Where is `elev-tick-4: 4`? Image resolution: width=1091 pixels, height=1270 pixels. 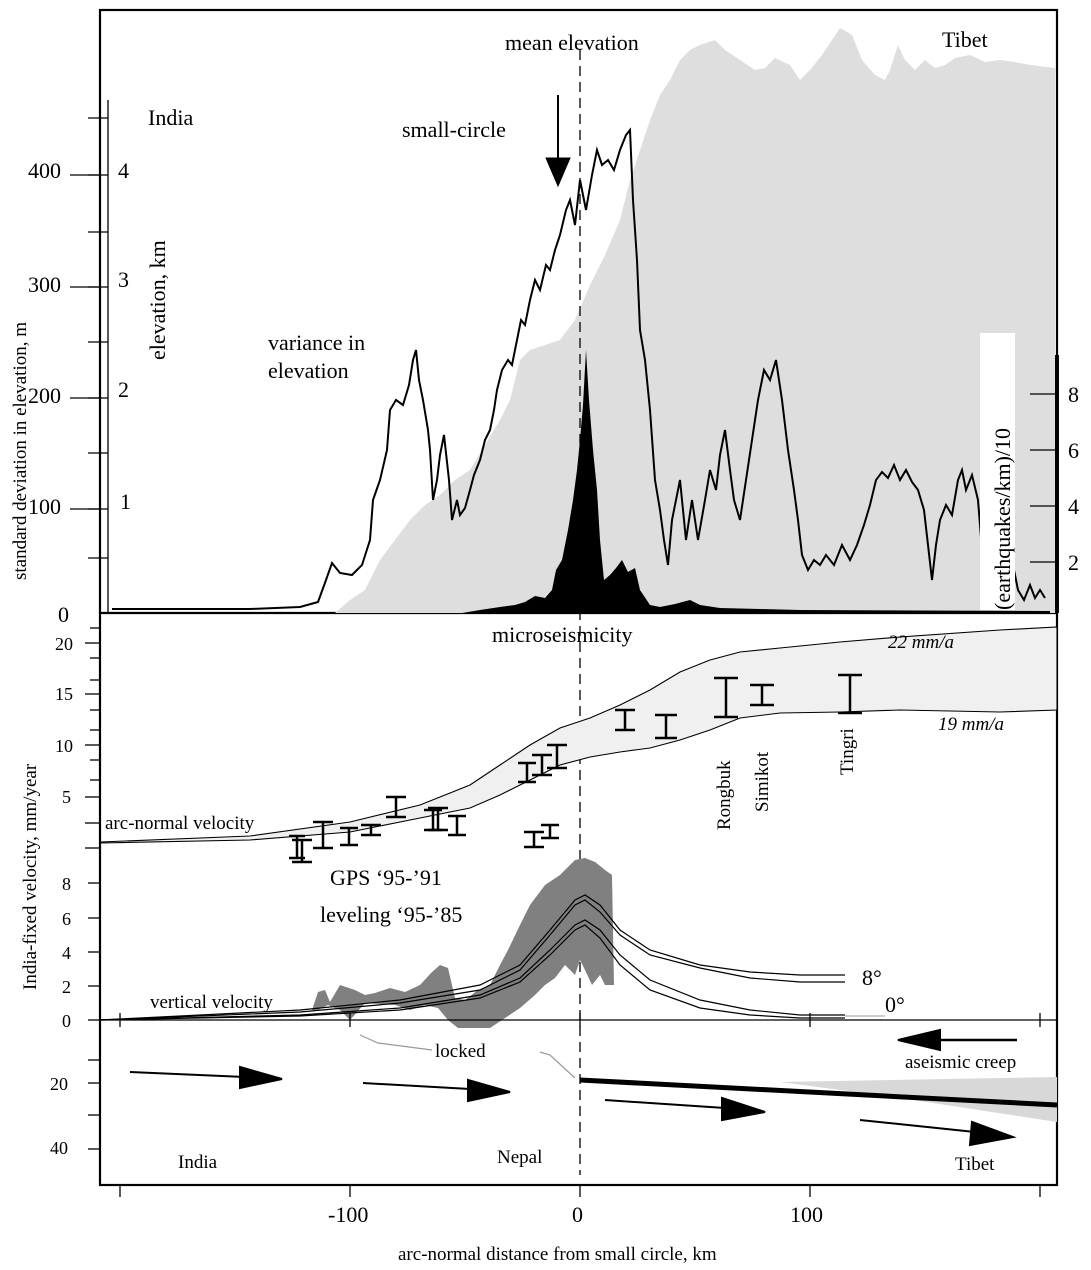 elev-tick-4: 4 is located at coordinates (123, 170).